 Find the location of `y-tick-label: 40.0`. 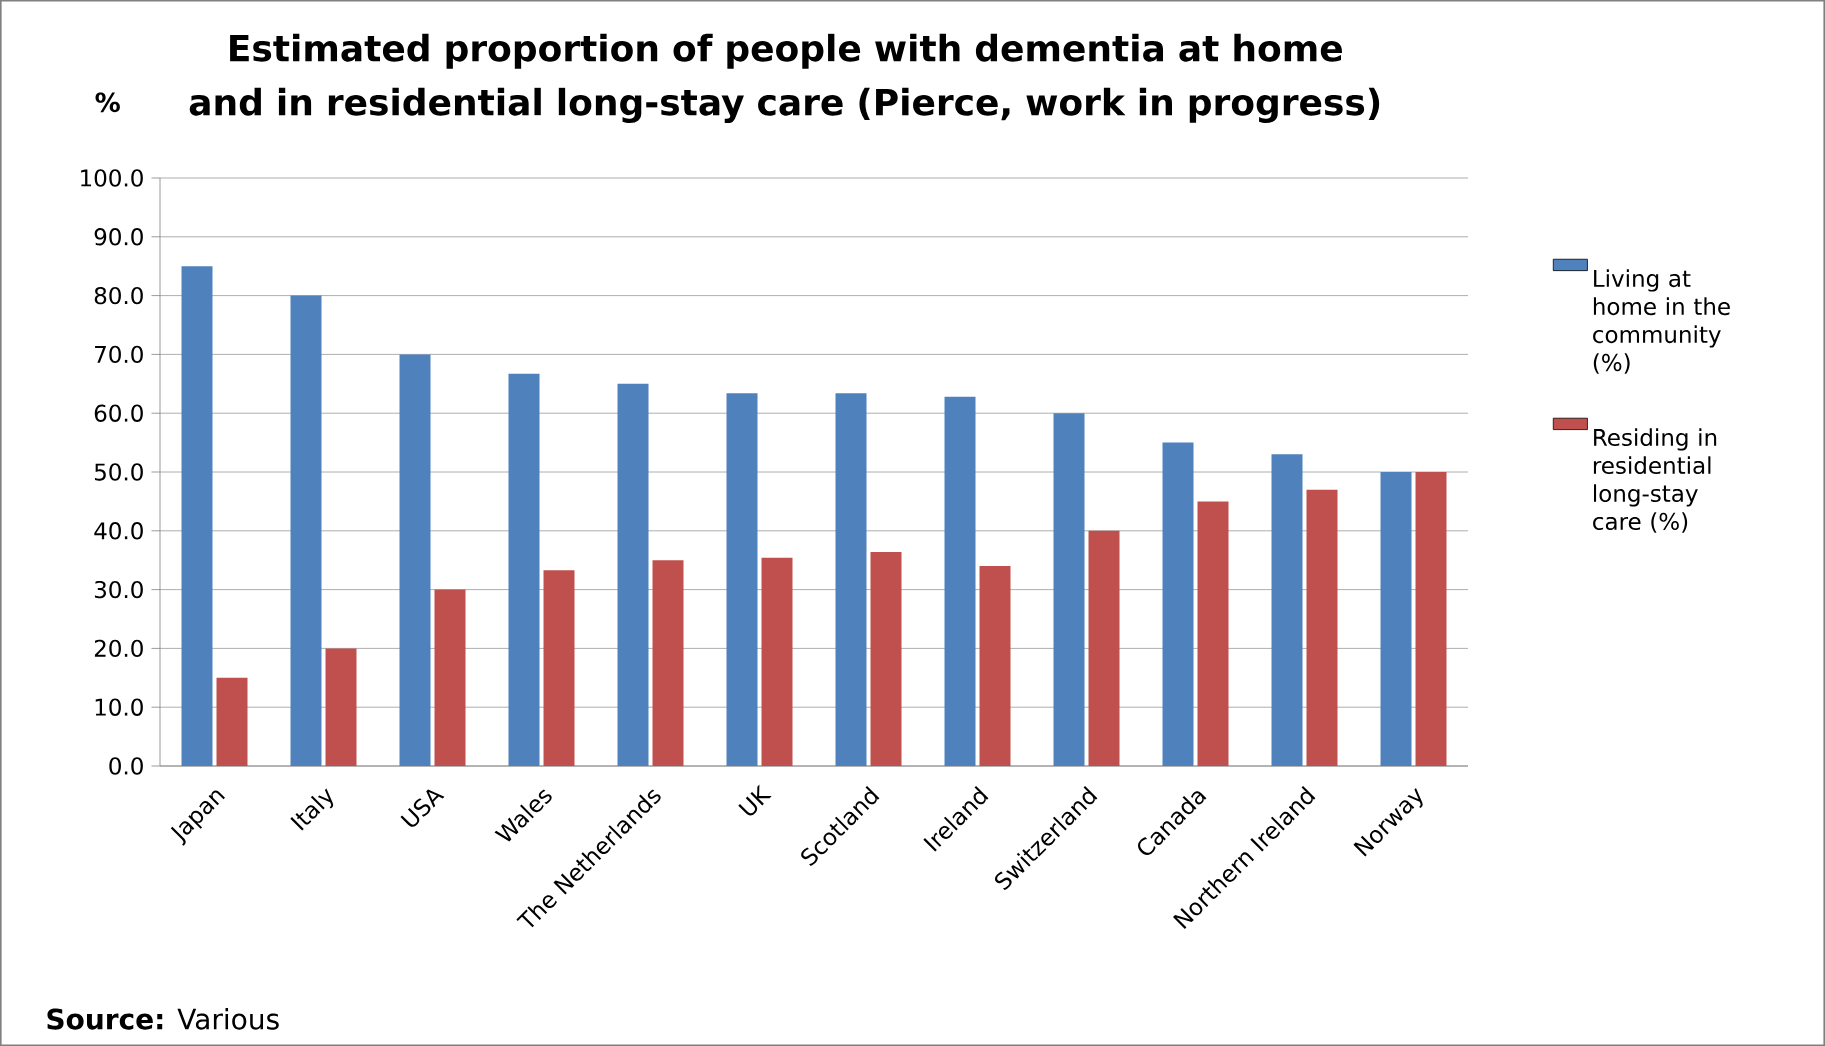

y-tick-label: 40.0 is located at coordinates (118, 531).